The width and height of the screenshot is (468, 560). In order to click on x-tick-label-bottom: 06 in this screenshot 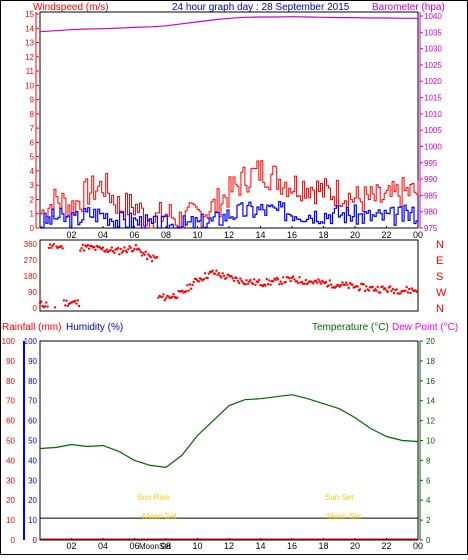, I will do `click(134, 546)`.